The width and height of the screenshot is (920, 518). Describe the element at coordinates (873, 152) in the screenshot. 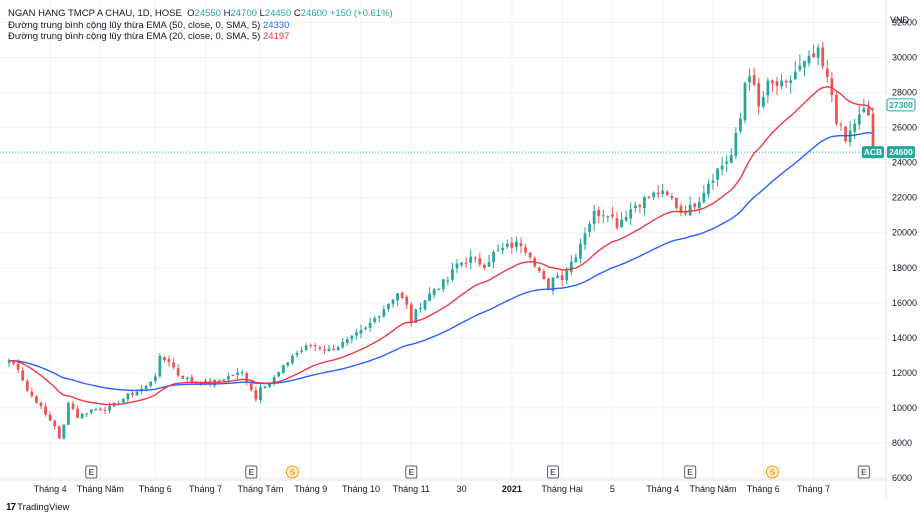

I see `symbol-tag-bg` at that location.